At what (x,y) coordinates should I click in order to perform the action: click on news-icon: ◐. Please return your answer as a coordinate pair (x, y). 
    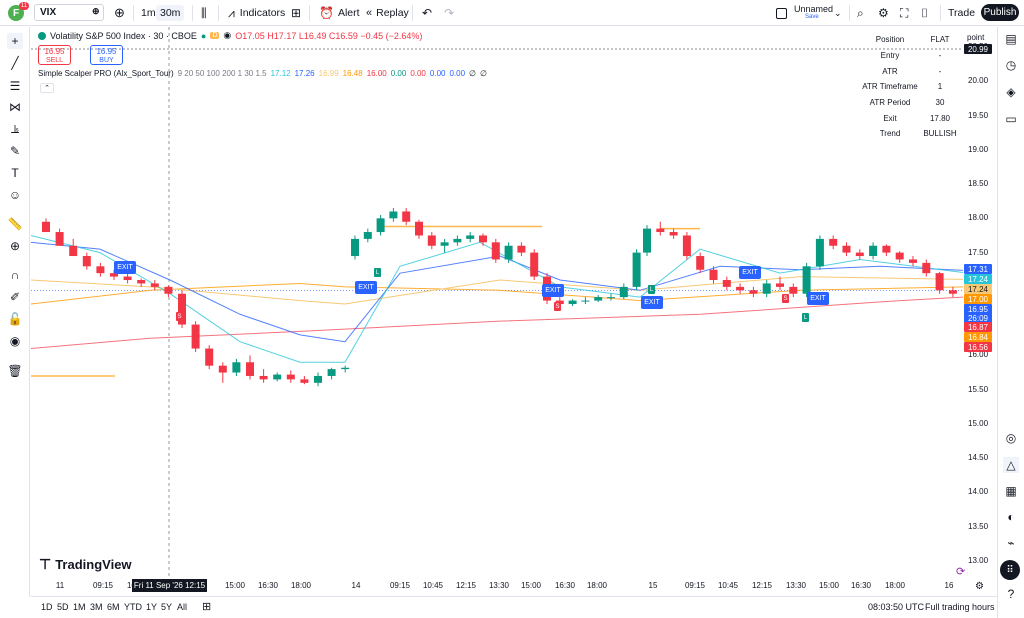
    Looking at the image, I should click on (1011, 517).